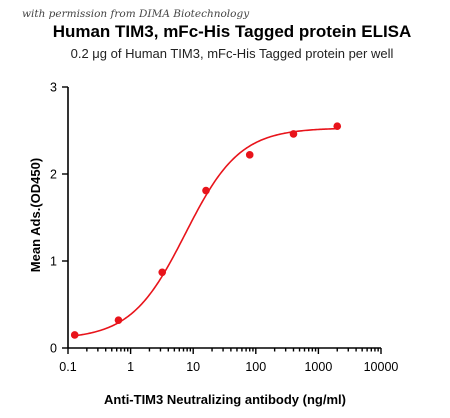 The height and width of the screenshot is (418, 450). I want to click on y-tick-label: 0, so click(53, 349).